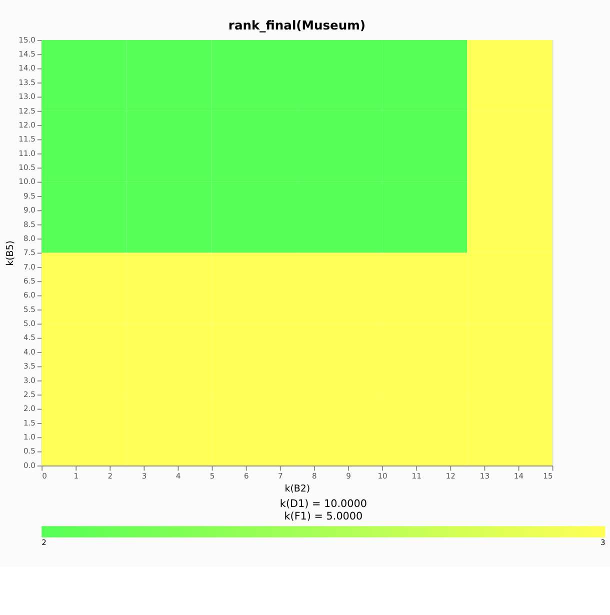 This screenshot has height=615, width=610. Describe the element at coordinates (29, 451) in the screenshot. I see `y-tick-label: 0.5` at that location.